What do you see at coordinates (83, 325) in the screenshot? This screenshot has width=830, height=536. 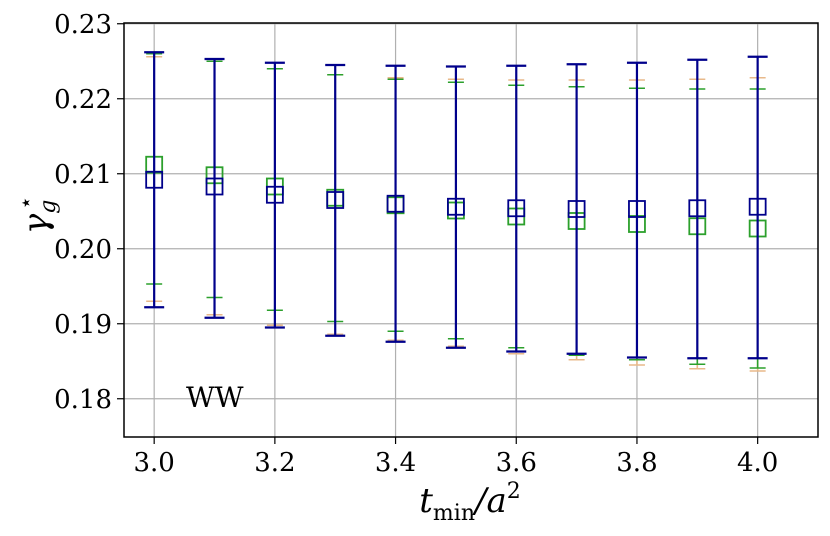 I see `y-tick-label: 0.19` at bounding box center [83, 325].